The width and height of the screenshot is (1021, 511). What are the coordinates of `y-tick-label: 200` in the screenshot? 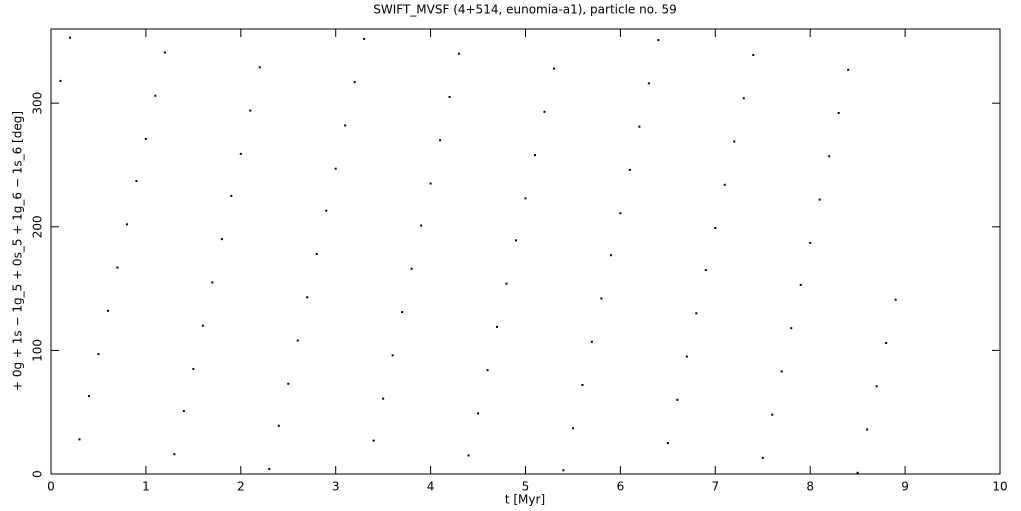 It's located at (38, 226).